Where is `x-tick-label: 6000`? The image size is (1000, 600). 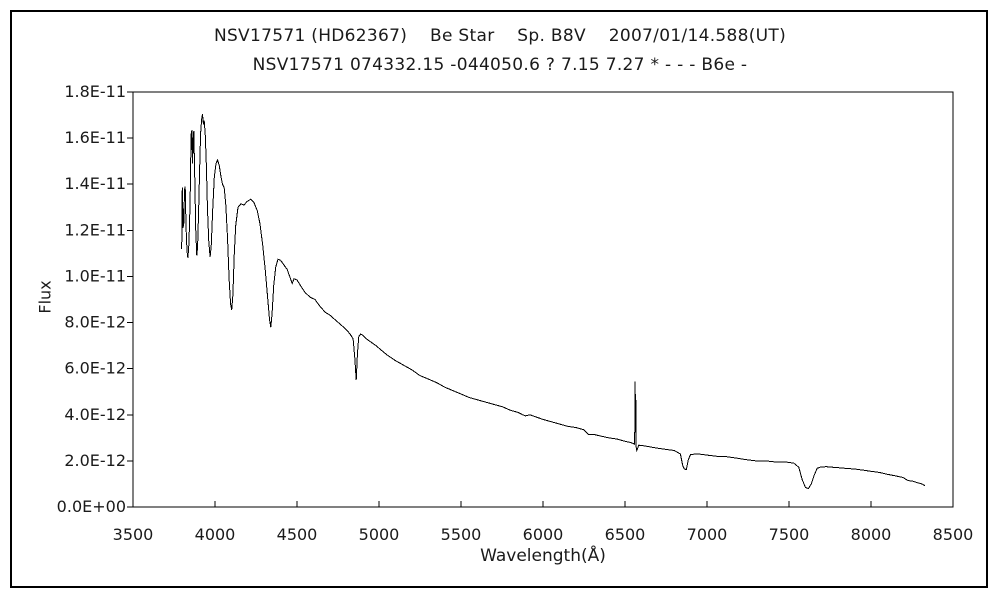 x-tick-label: 6000 is located at coordinates (543, 534).